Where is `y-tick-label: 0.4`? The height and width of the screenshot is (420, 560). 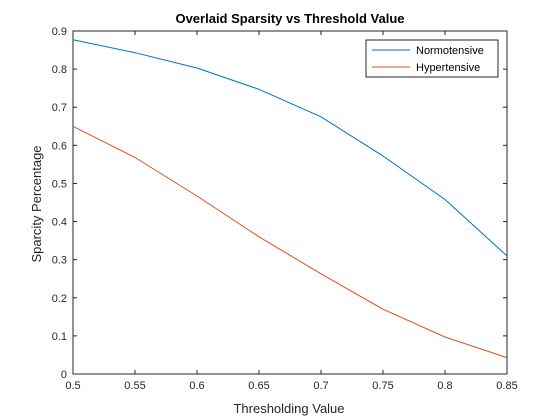 y-tick-label: 0.4 is located at coordinates (59, 223).